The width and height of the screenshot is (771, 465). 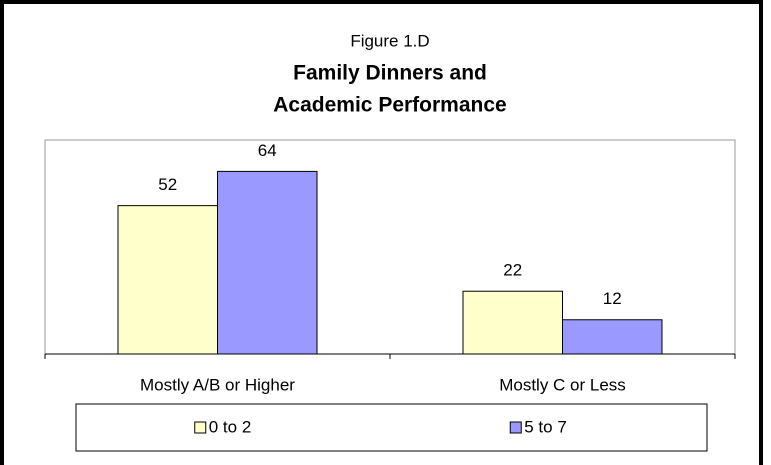 I want to click on chart-title: Figure 1.D, so click(x=389, y=40).